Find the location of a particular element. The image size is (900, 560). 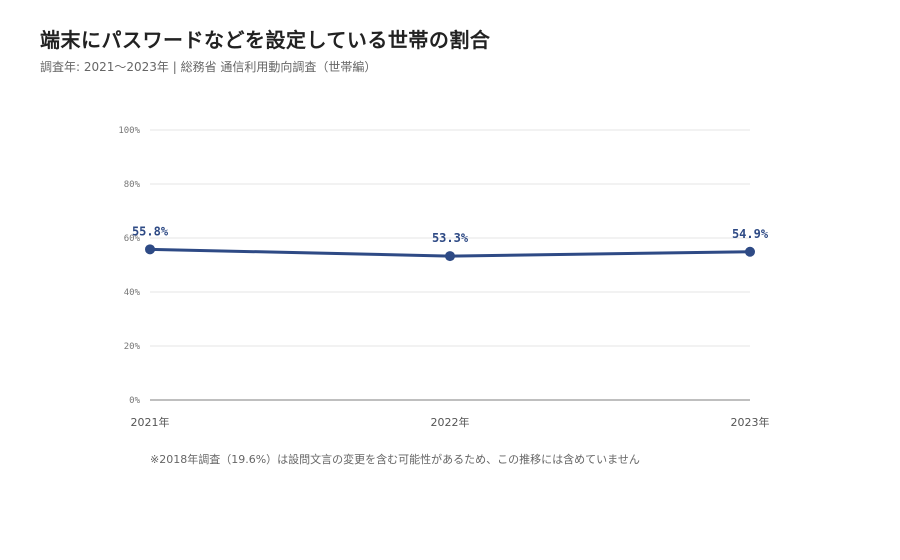

data-label: 55.8% is located at coordinates (150, 231).